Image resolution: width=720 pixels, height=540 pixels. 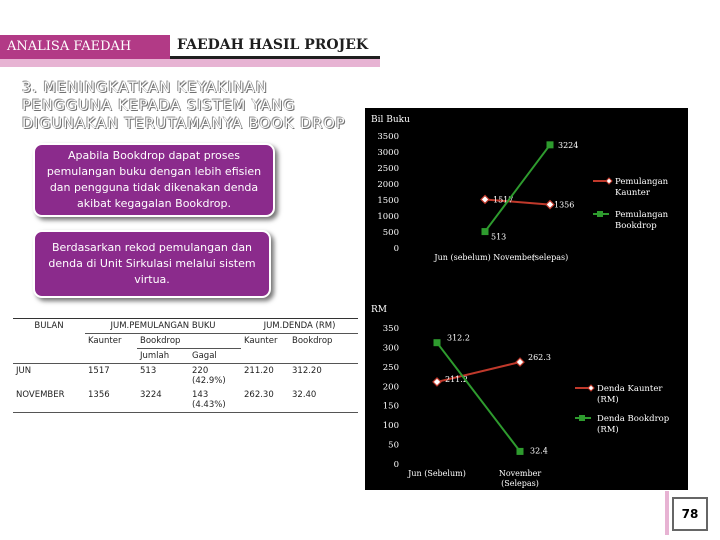 What do you see at coordinates (391, 368) in the screenshot?
I see `y-tick-label: 250` at bounding box center [391, 368].